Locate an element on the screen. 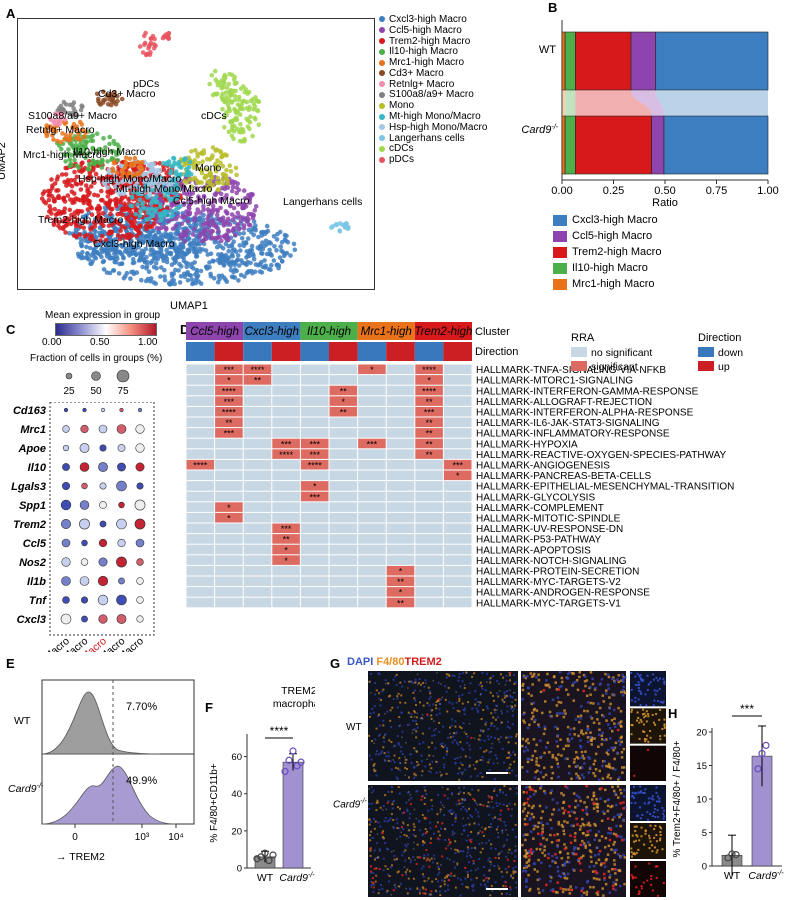 This screenshot has width=789, height=900. umap-legend-label: S100a8/a9+ Macro is located at coordinates (431, 95).